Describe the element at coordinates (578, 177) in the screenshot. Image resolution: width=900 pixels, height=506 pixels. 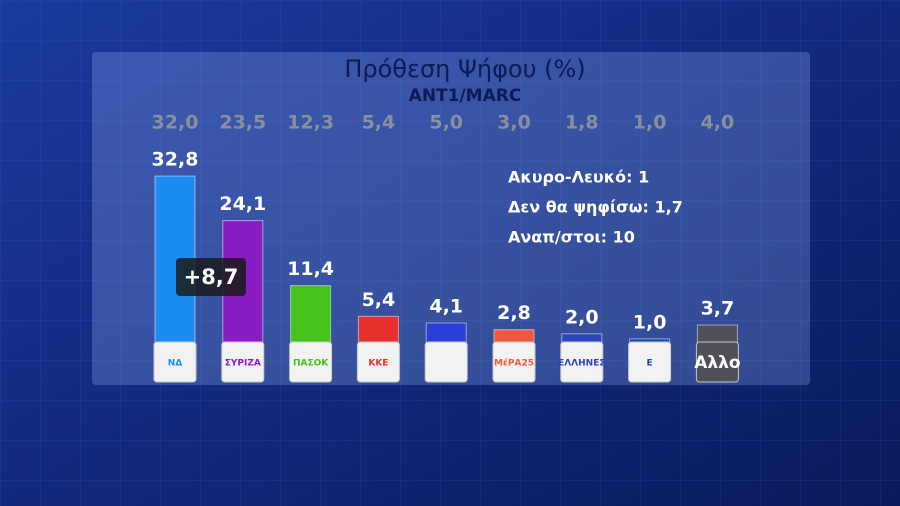
I see `note: Ακυρο-Λευκό: 1` at that location.